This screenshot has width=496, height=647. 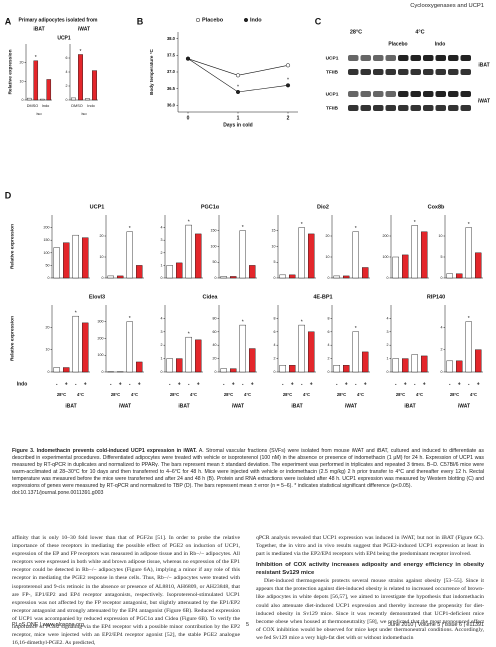 I want to click on y-axis-label: Relative expression, so click(x=12, y=338).